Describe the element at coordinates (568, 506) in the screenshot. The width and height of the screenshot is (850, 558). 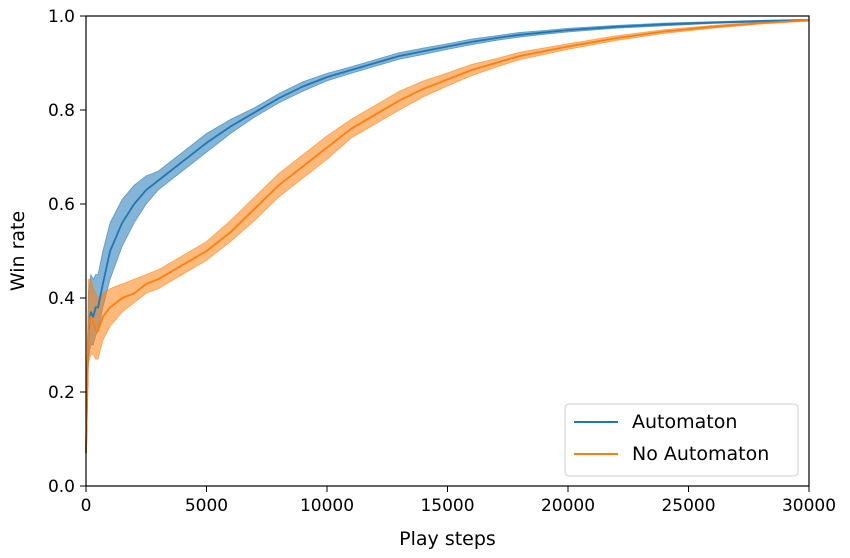
I see `x-tick-label: 20000` at that location.